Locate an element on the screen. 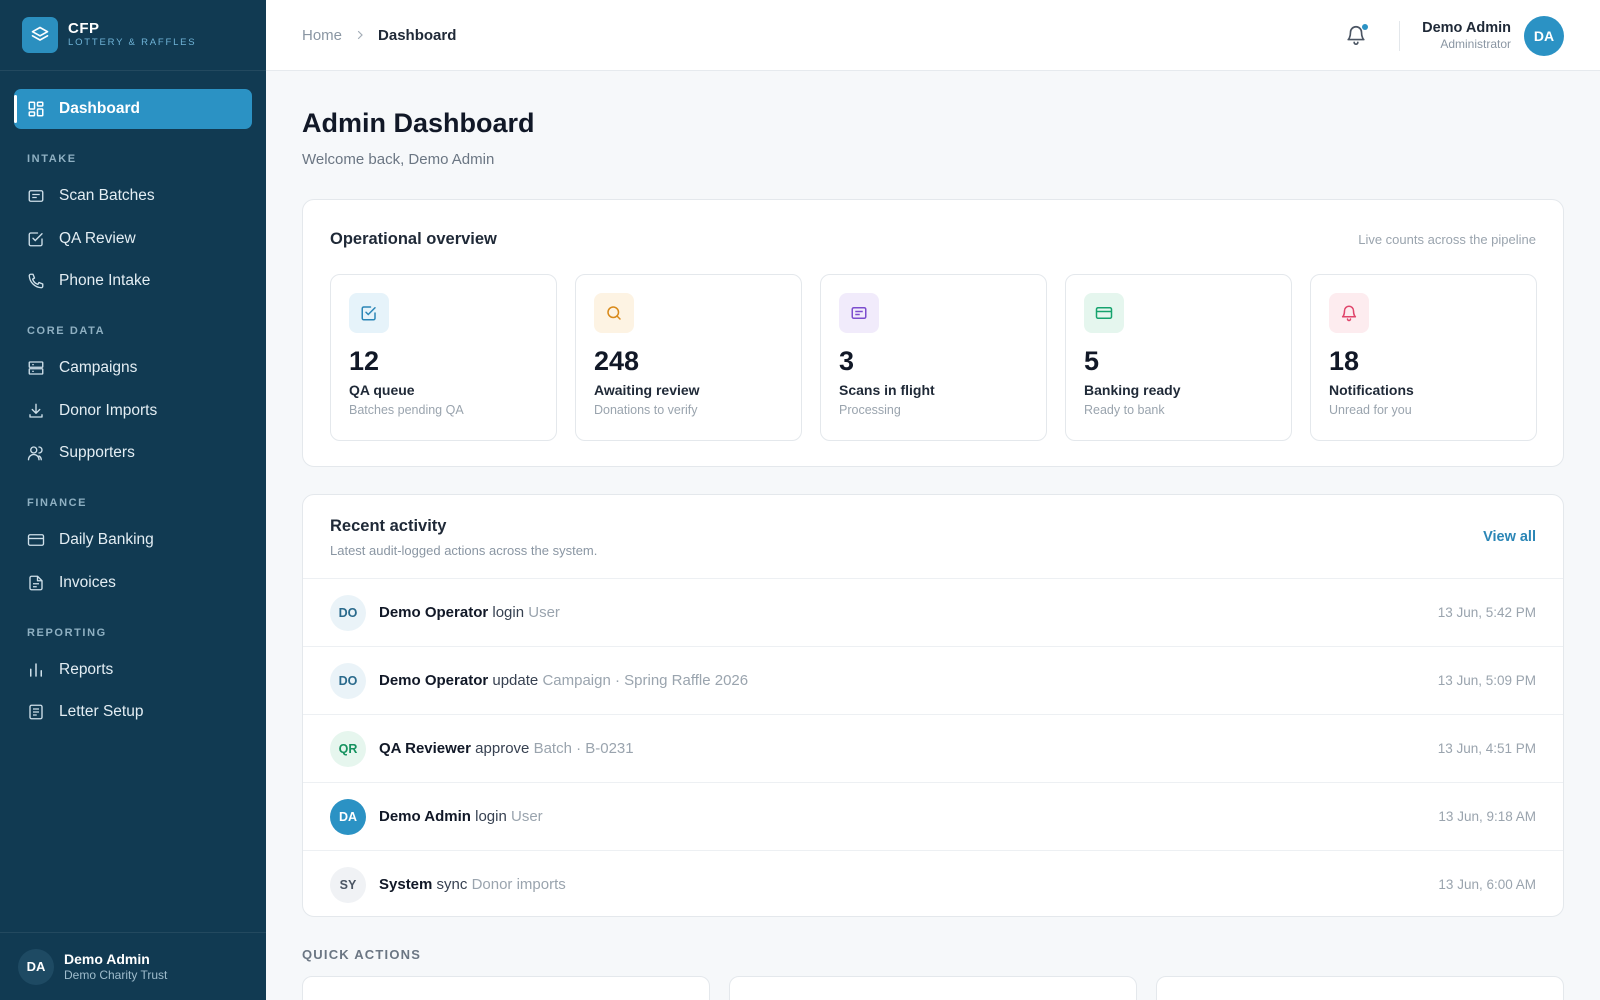  sidebar-item-letter-setup: Letter Setup is located at coordinates (133, 712).